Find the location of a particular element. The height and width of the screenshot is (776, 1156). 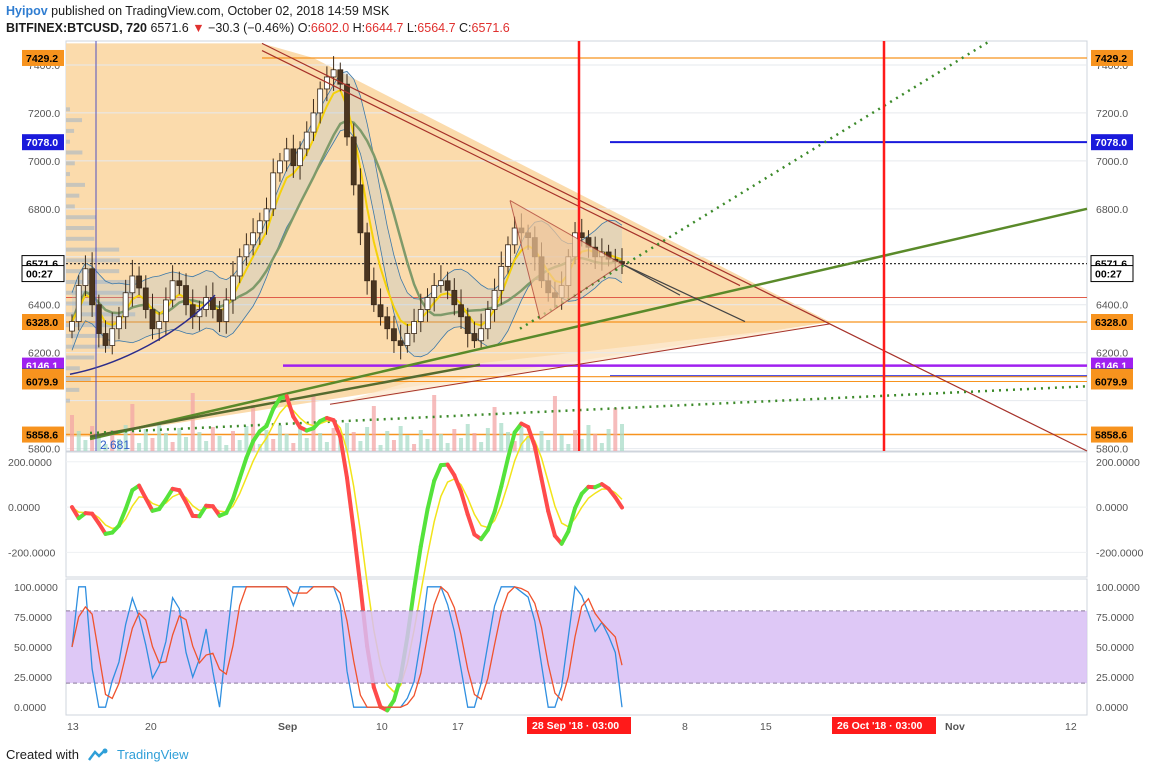

price-tick-right: 6800.0 is located at coordinates (1112, 210).